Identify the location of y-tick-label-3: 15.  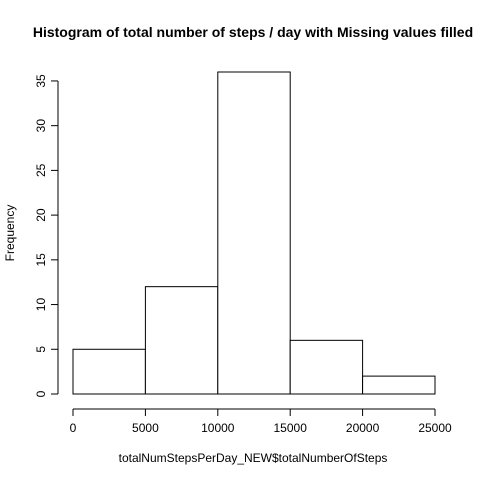
(41, 260).